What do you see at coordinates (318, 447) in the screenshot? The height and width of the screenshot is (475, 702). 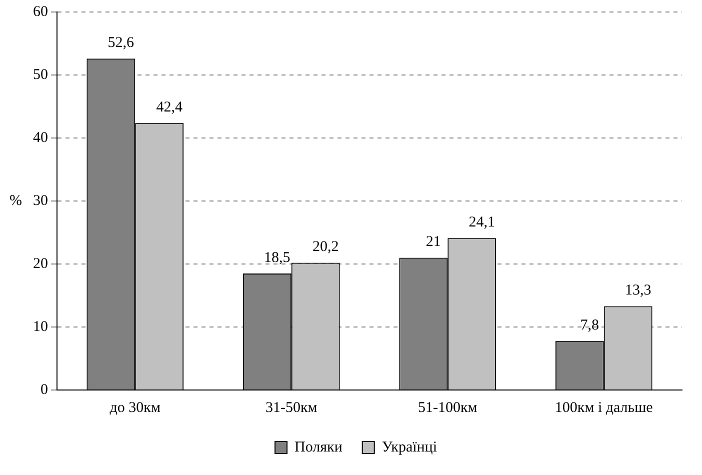 I see `legend-label: Поляки` at bounding box center [318, 447].